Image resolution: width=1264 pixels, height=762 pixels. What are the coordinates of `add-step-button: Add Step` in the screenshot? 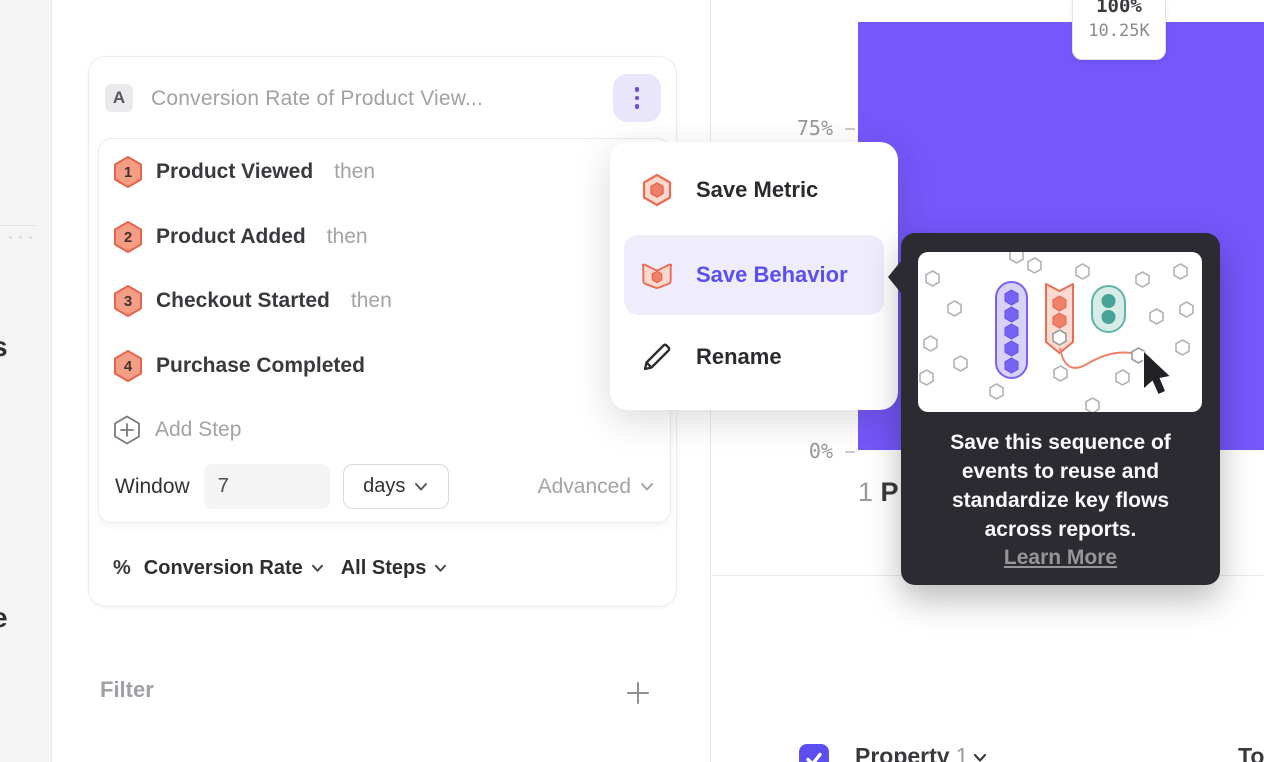 It's located at (177, 430).